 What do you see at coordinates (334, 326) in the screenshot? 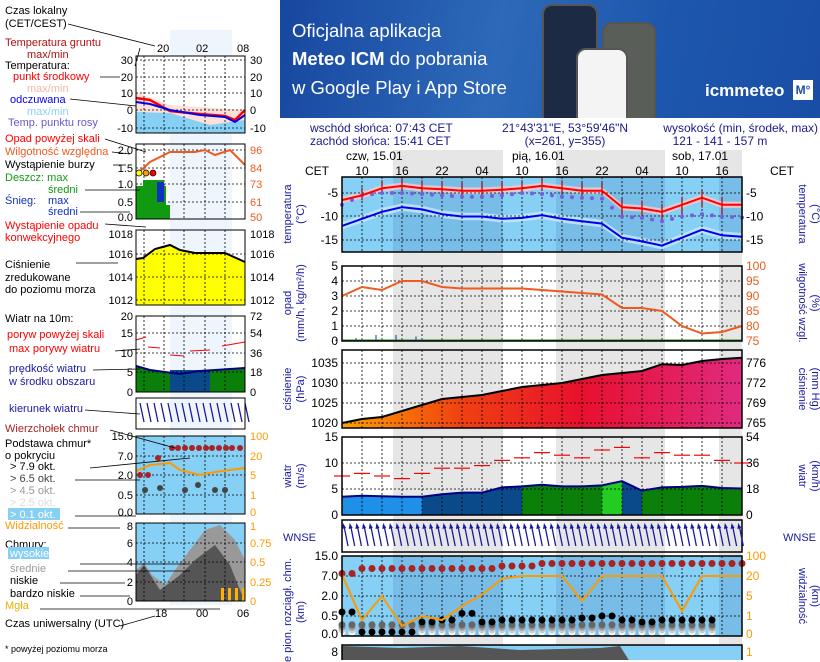
I see `precip-tick: 1` at bounding box center [334, 326].